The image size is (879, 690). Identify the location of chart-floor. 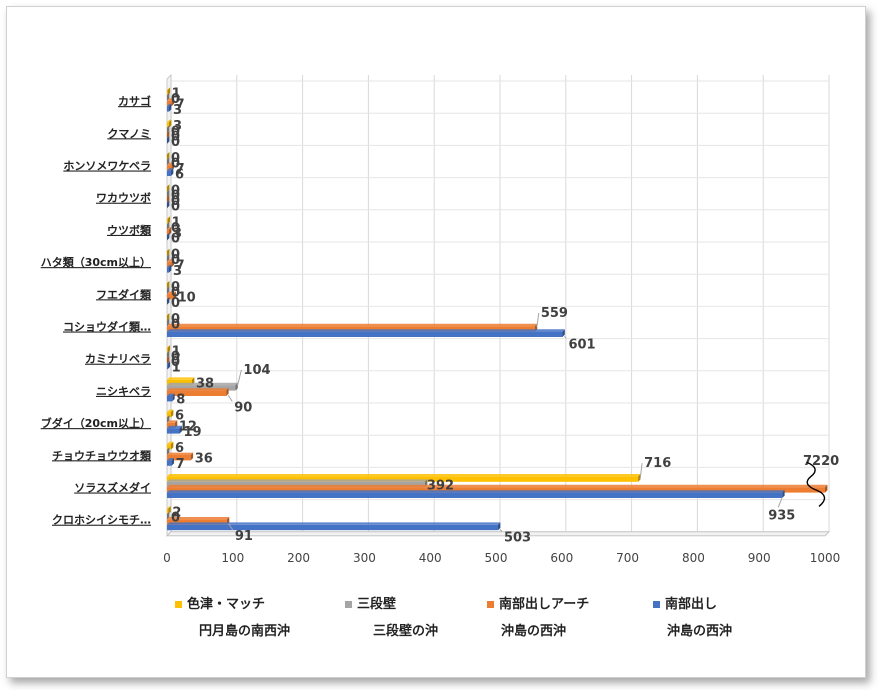
(498, 534).